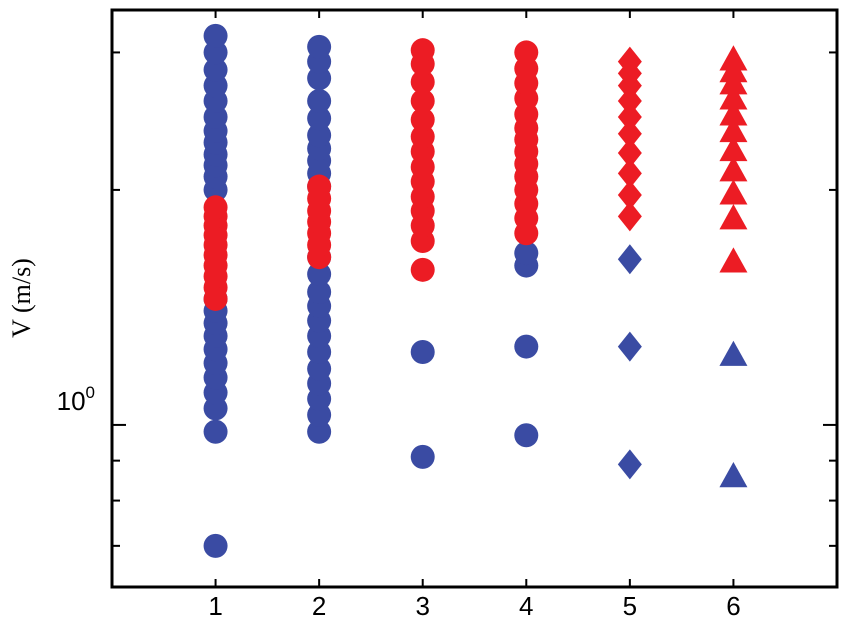 The height and width of the screenshot is (639, 850). I want to click on x-tick-label: 4, so click(526, 606).